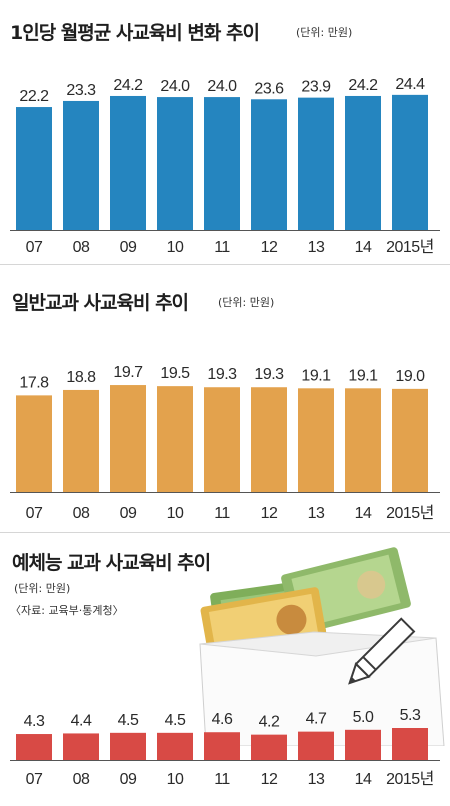 This screenshot has height=806, width=450. What do you see at coordinates (81, 720) in the screenshot?
I see `data-label: 4.4` at bounding box center [81, 720].